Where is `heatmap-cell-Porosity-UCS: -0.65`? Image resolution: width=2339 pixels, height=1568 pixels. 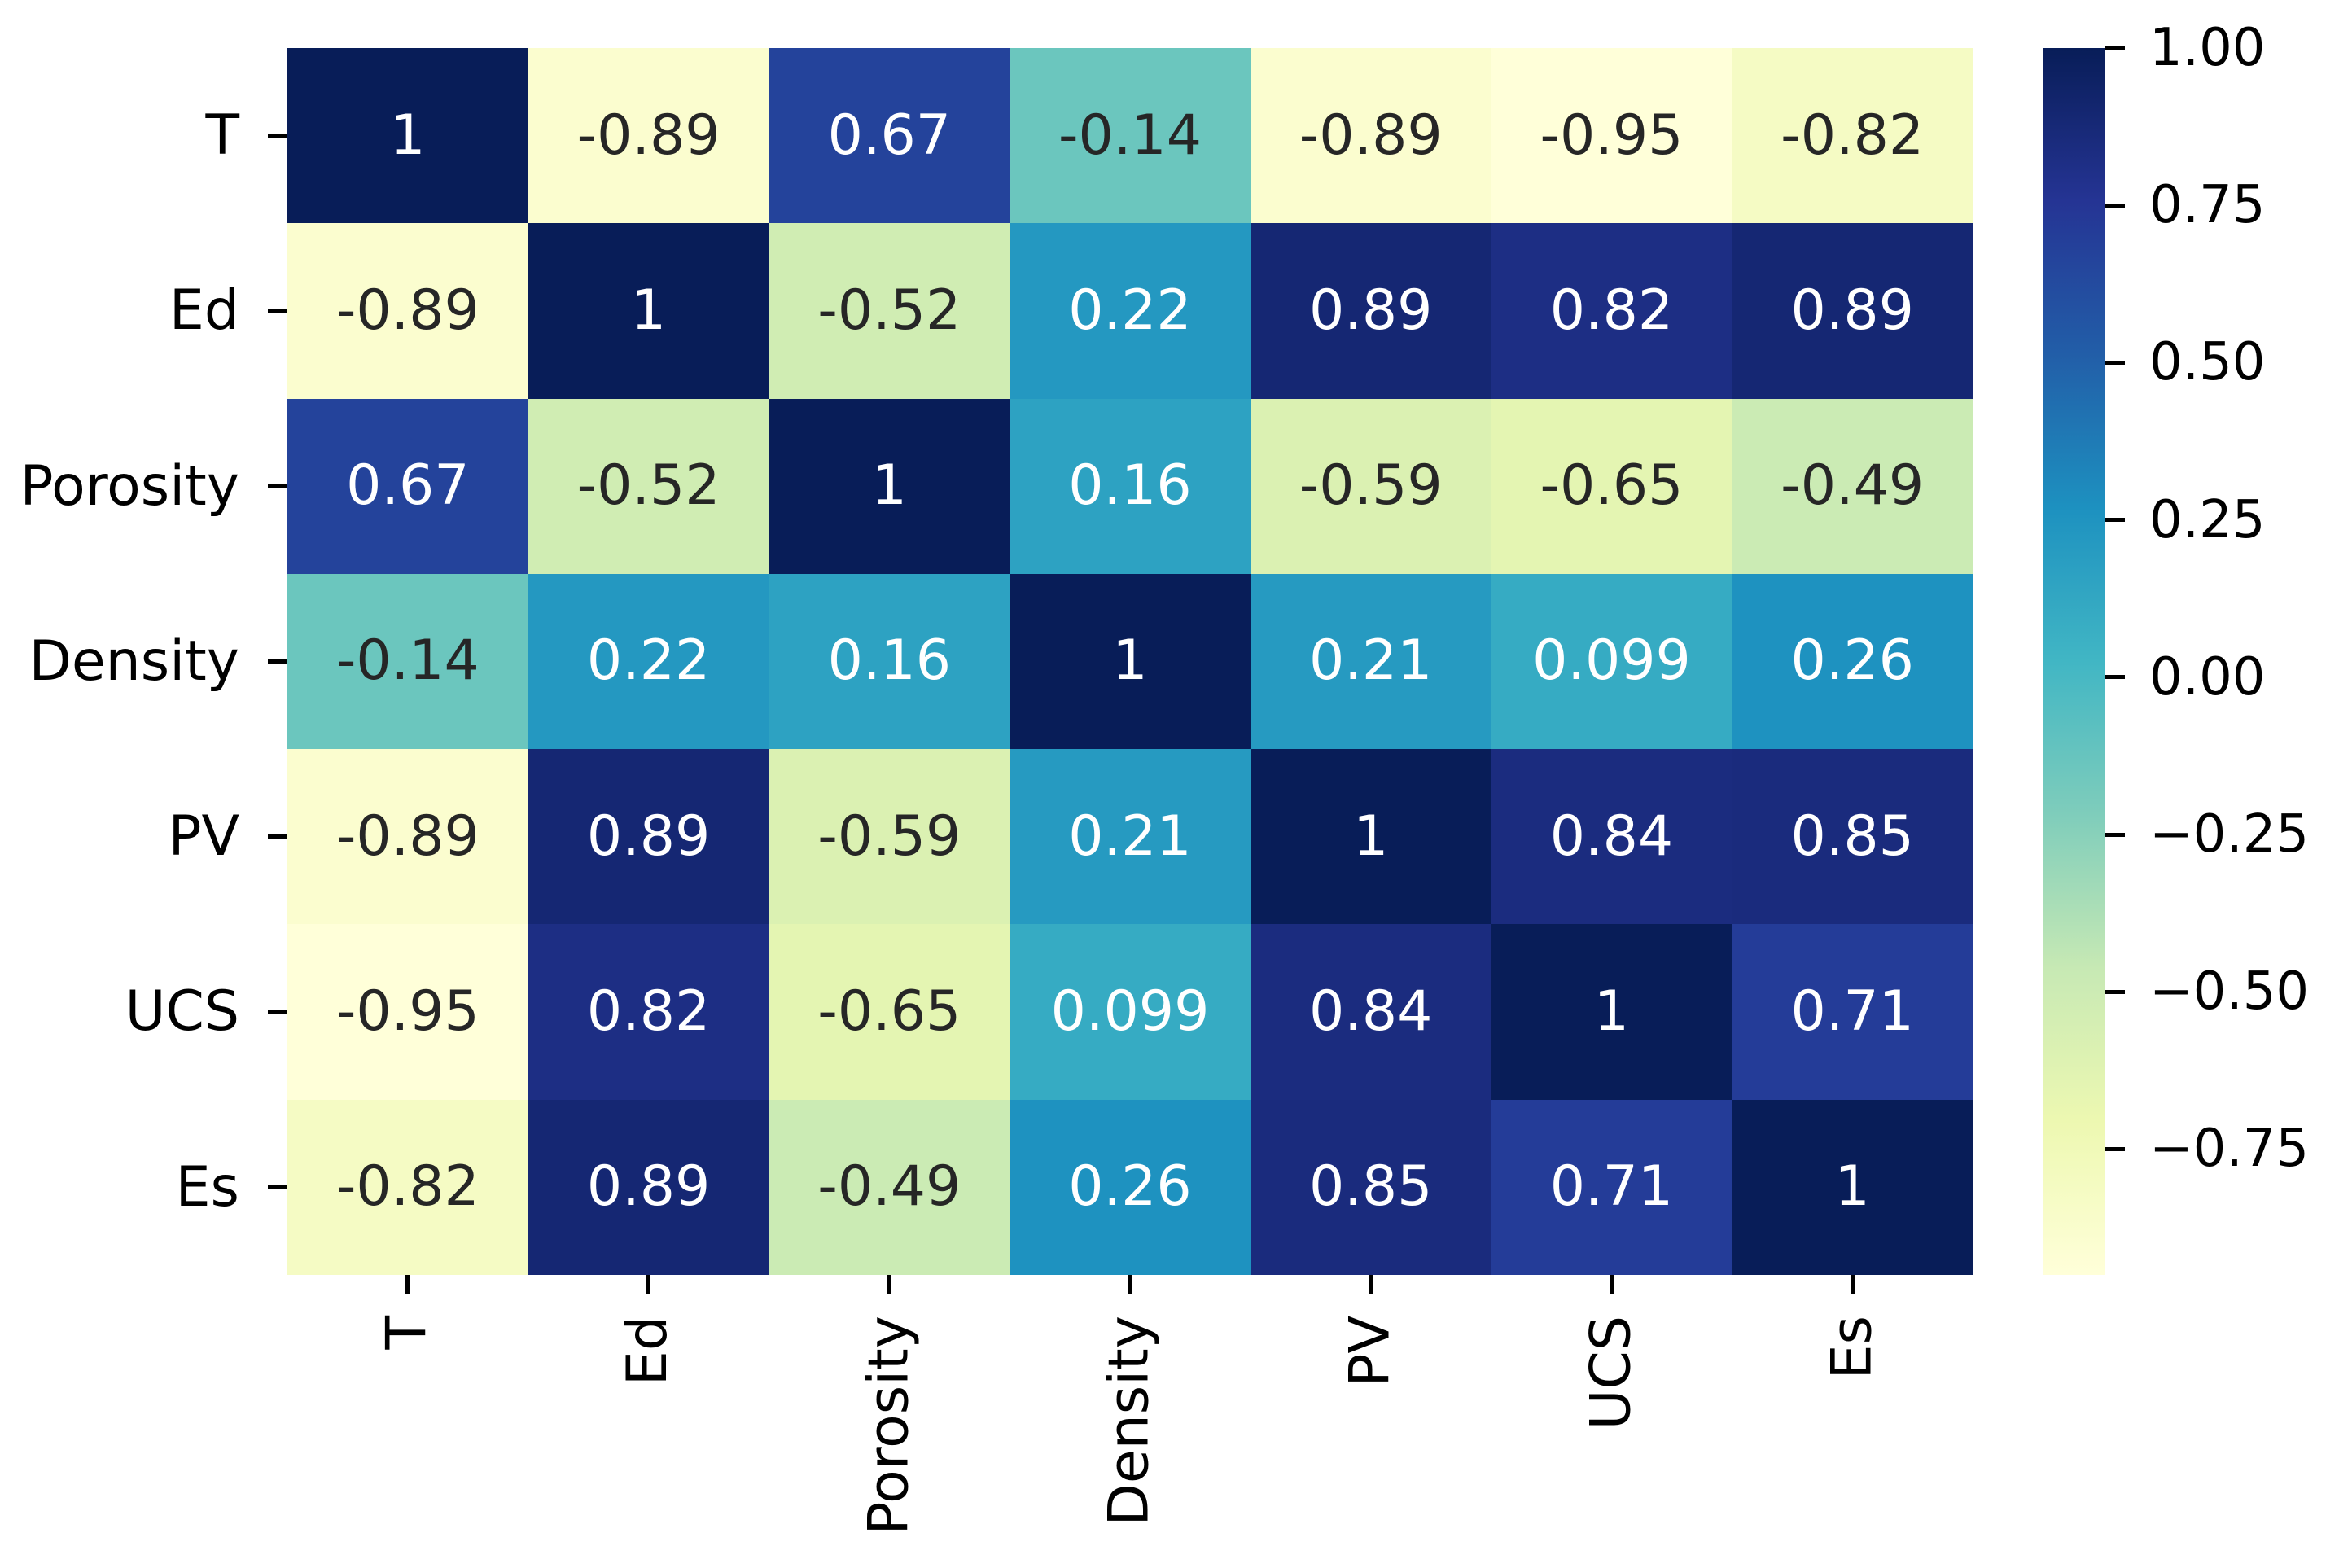
heatmap-cell-Porosity-UCS: -0.65 is located at coordinates (1611, 486).